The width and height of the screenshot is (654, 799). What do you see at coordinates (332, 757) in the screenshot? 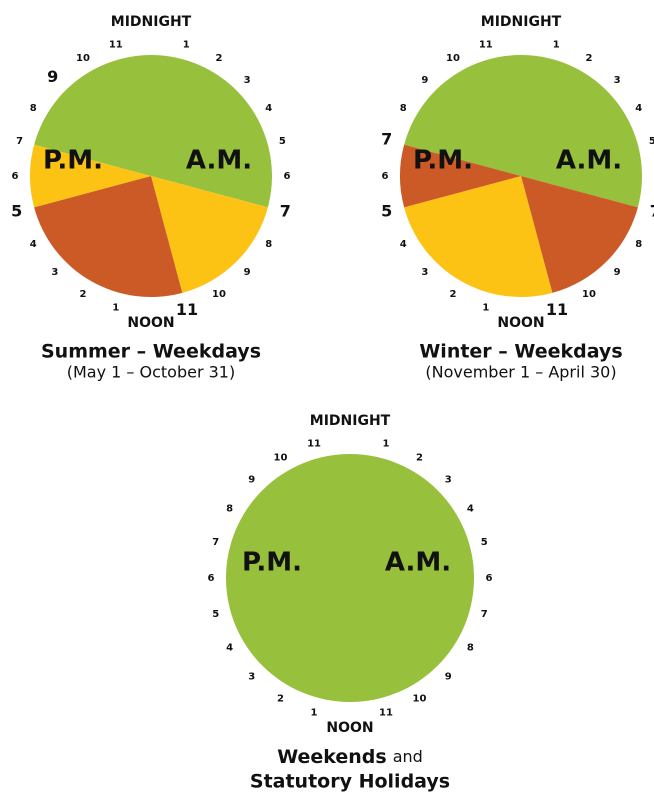
I see `title-main: Weekends` at bounding box center [332, 757].